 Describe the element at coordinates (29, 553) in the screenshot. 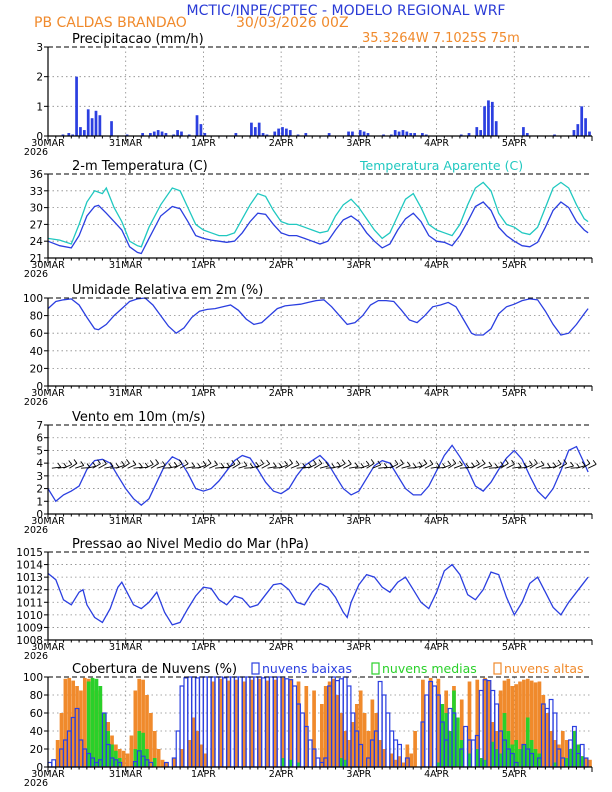

I see `y-tick-label: 1015` at that location.